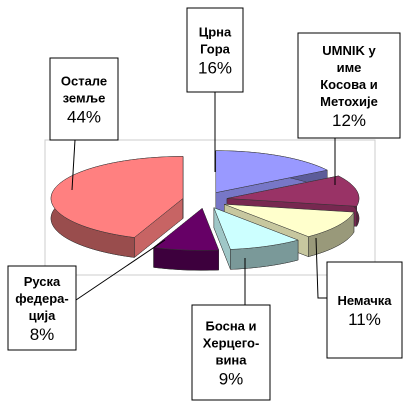 The image size is (410, 410). What do you see at coordinates (349, 120) in the screenshot?
I see `value-label: 12%` at bounding box center [349, 120].